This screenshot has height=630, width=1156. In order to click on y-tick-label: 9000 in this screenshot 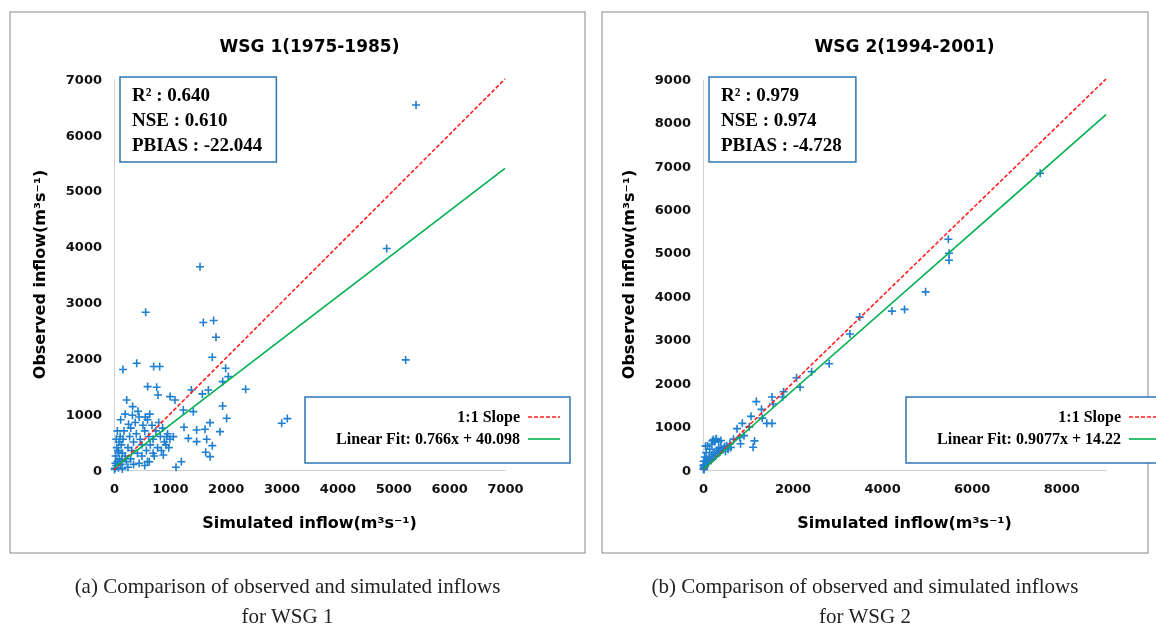, I will do `click(672, 79)`.